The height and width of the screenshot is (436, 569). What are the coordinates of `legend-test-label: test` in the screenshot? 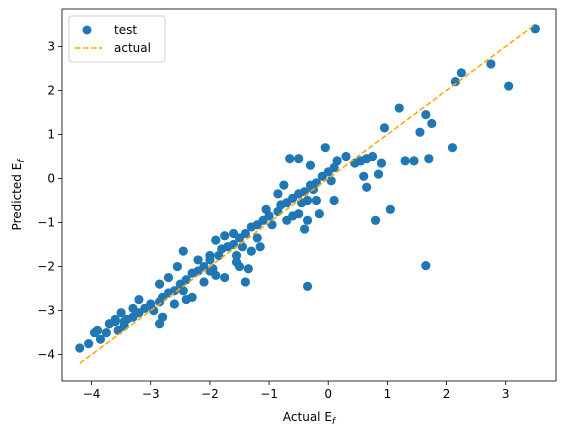 It's located at (125, 30).